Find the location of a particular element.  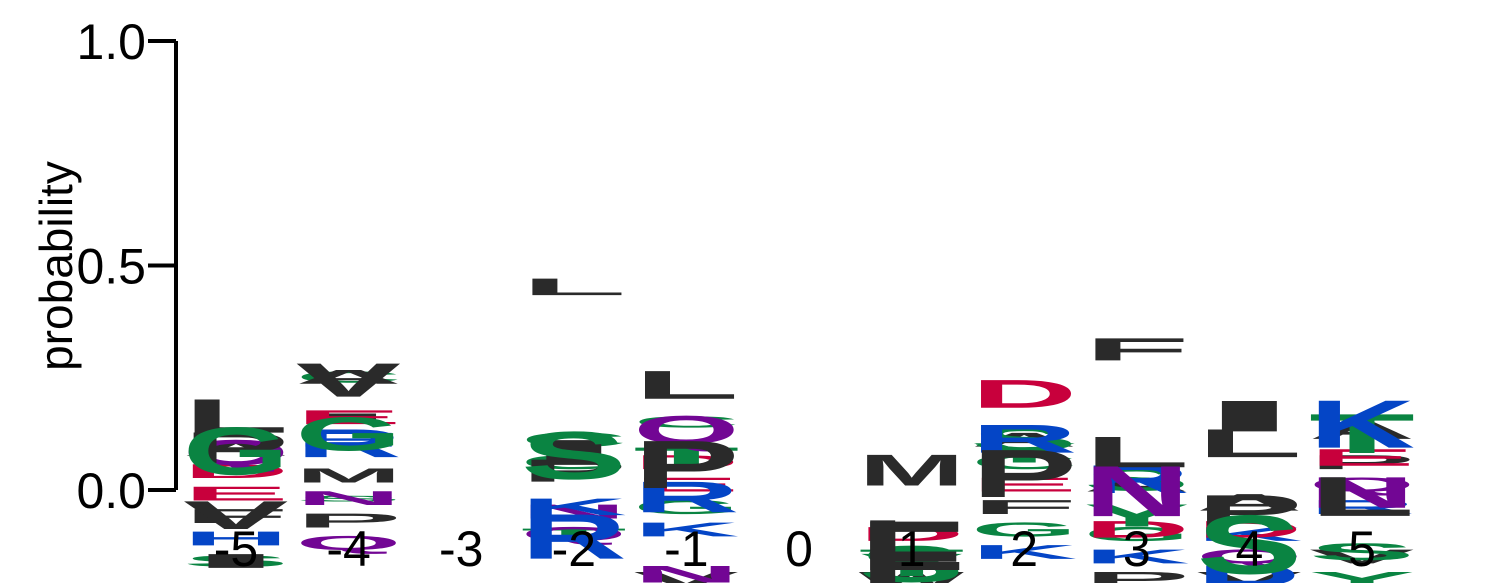

x-tick-label: 1 is located at coordinates (912, 549).